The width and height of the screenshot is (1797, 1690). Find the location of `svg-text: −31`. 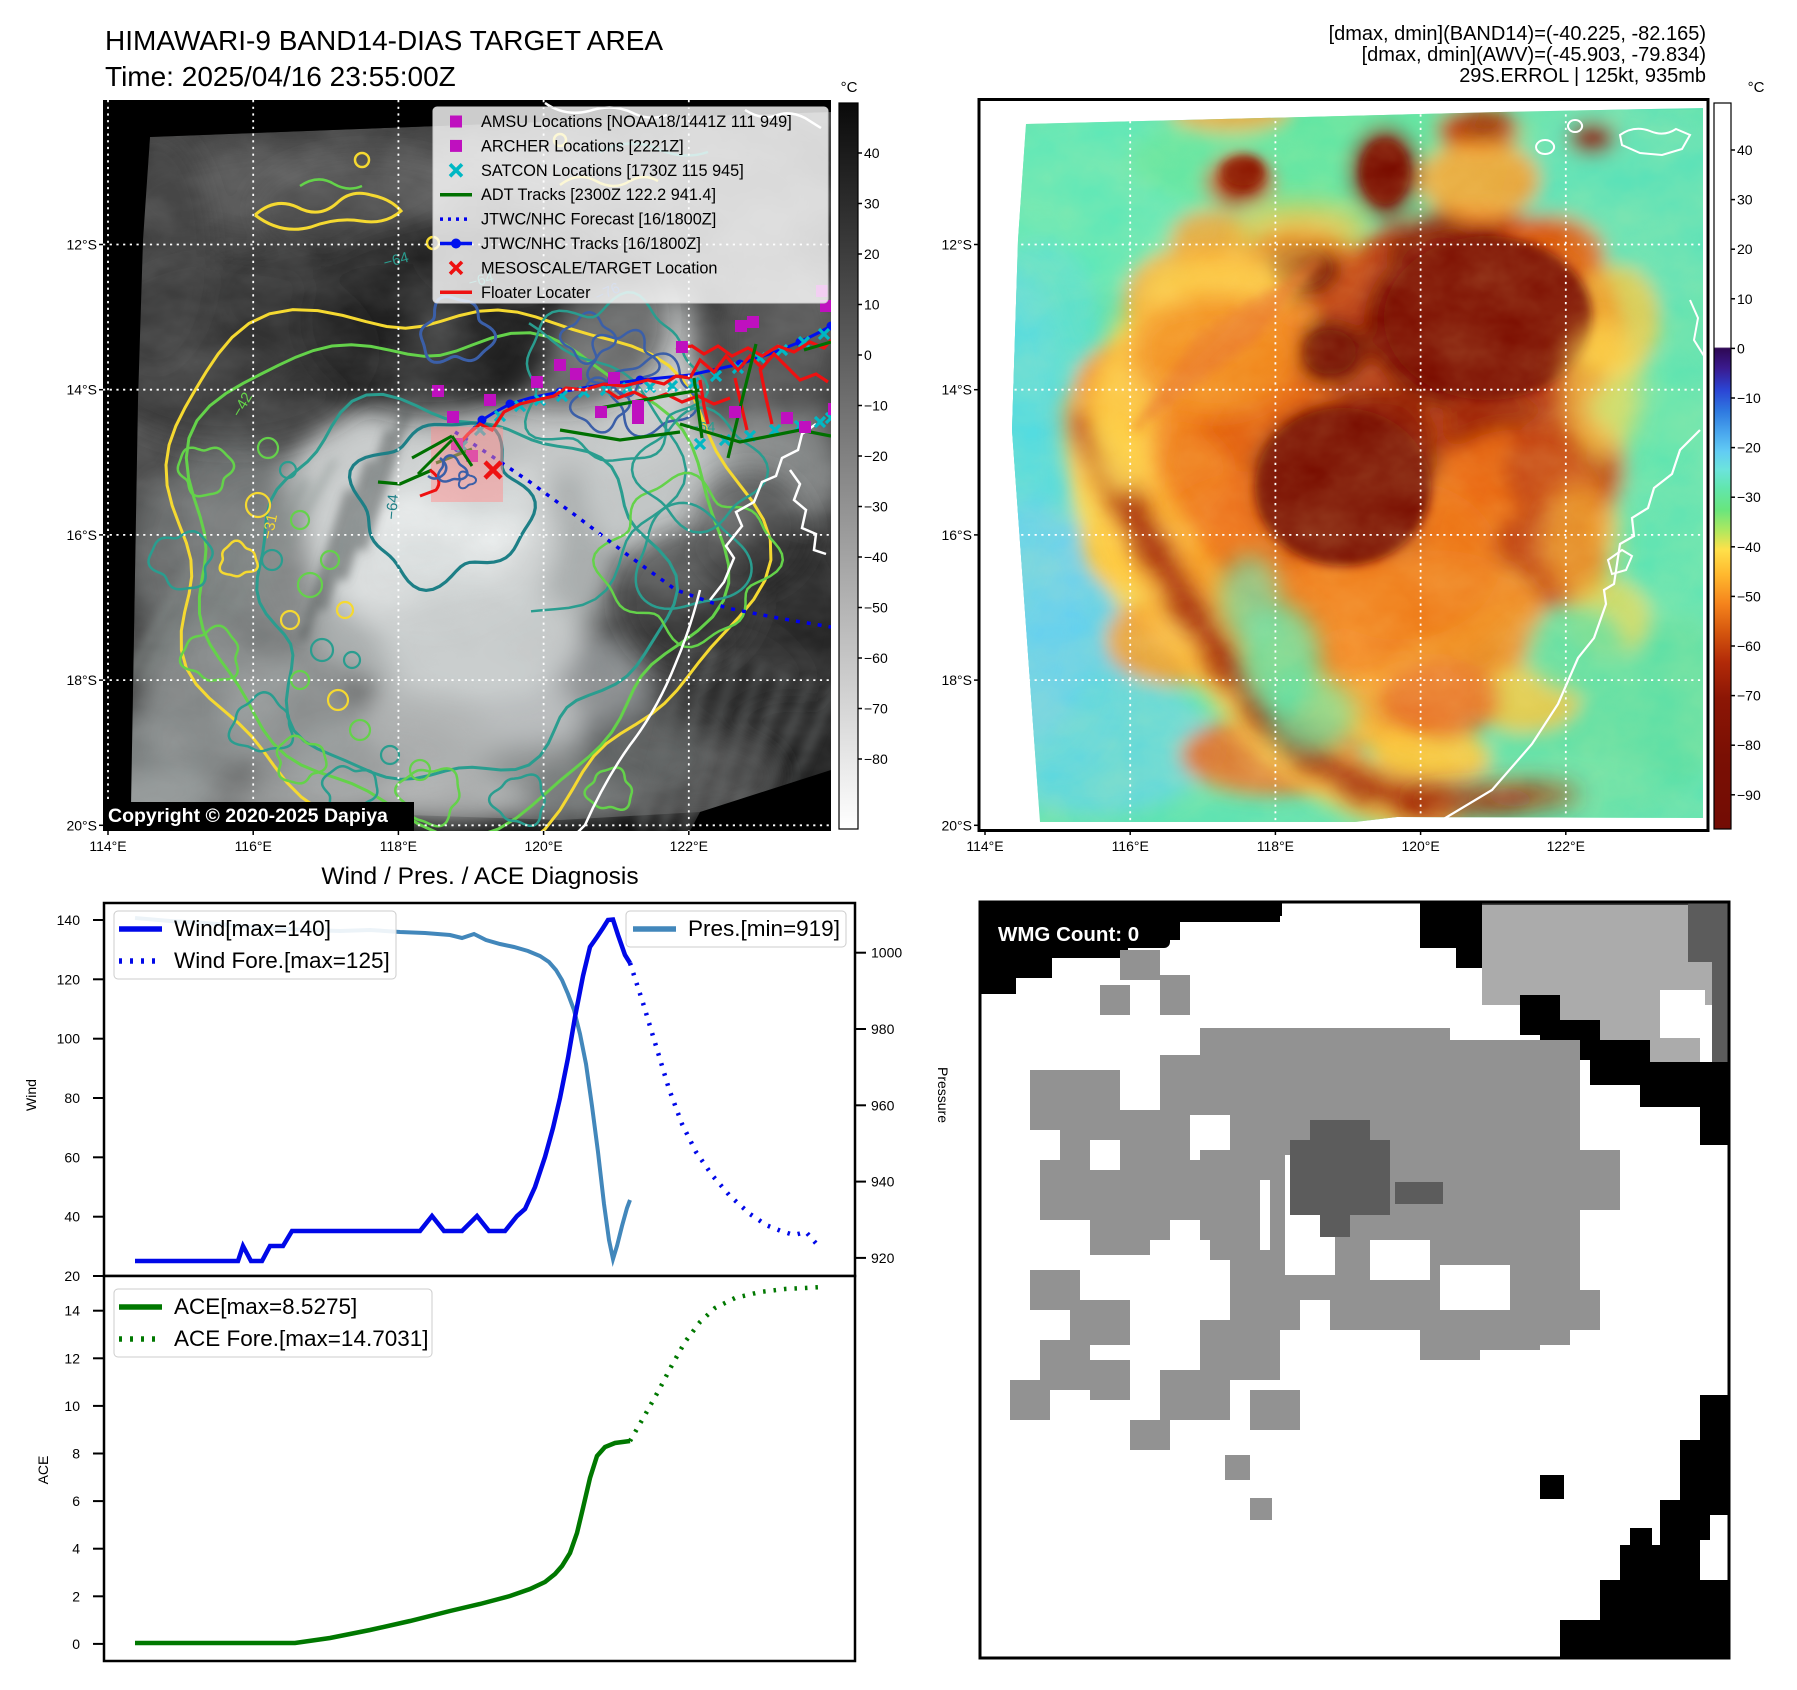

svg-text: −31 is located at coordinates (270, 526).